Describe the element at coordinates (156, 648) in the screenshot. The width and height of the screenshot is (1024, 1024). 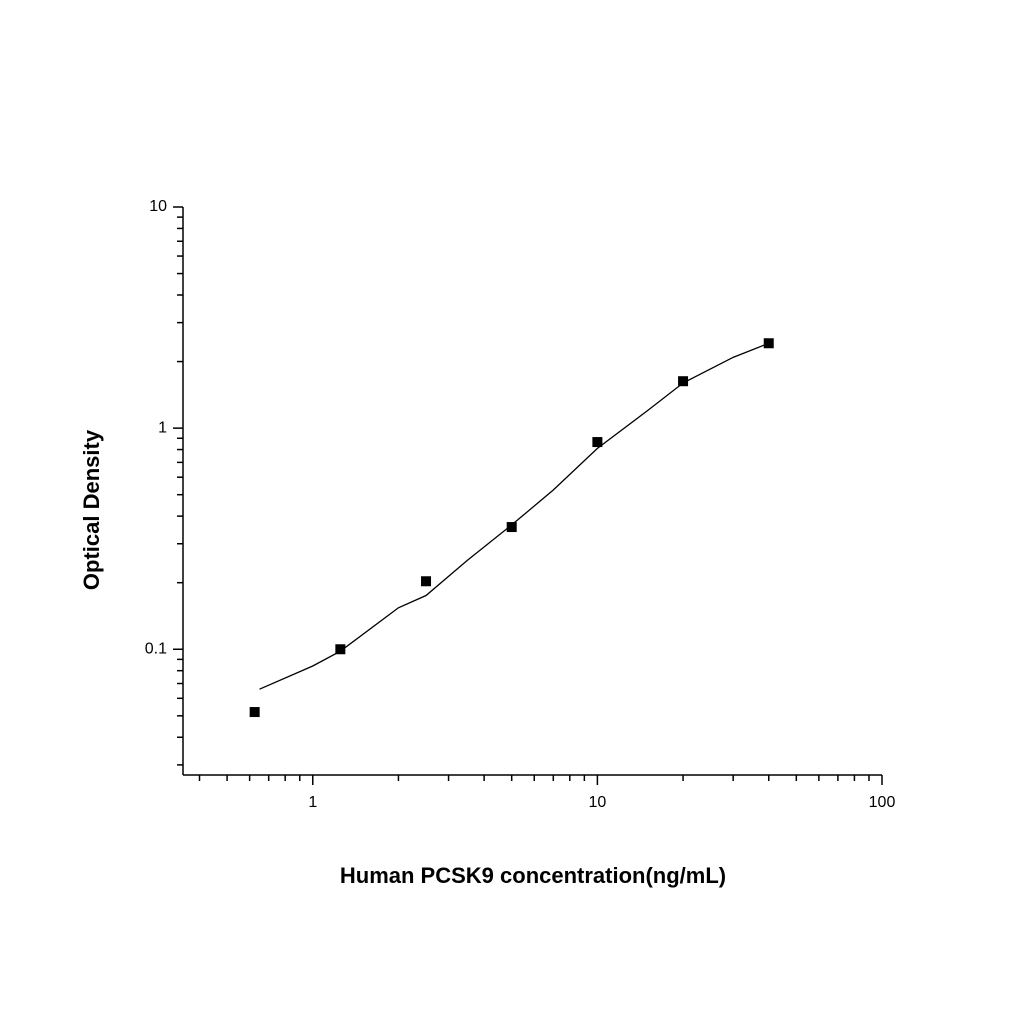
I see `y-tick-label: 0.1` at that location.